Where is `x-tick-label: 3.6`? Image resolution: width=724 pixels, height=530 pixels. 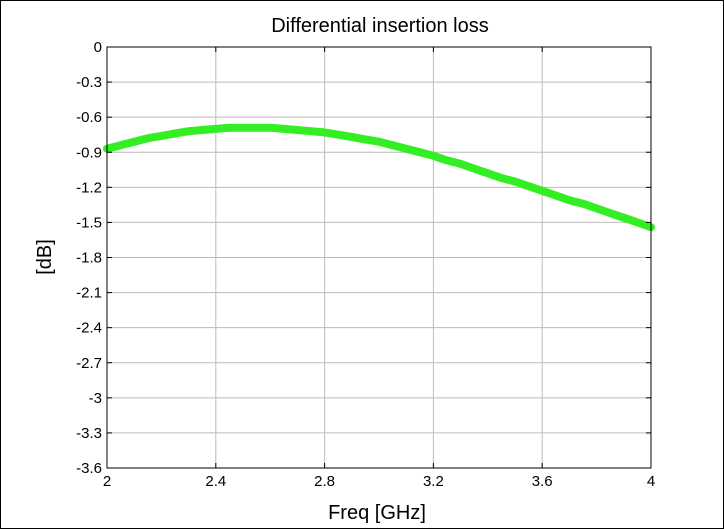
x-tick-label: 3.6 is located at coordinates (542, 481).